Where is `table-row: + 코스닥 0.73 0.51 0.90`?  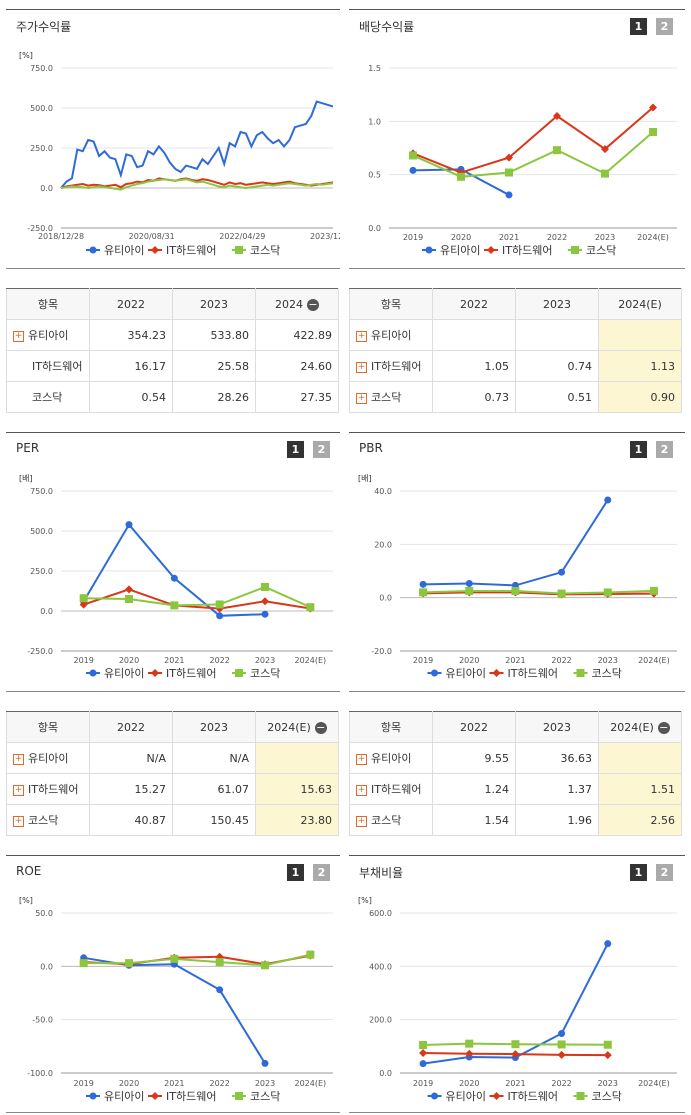
table-row: + 코스닥 0.73 0.51 0.90 is located at coordinates (515, 397).